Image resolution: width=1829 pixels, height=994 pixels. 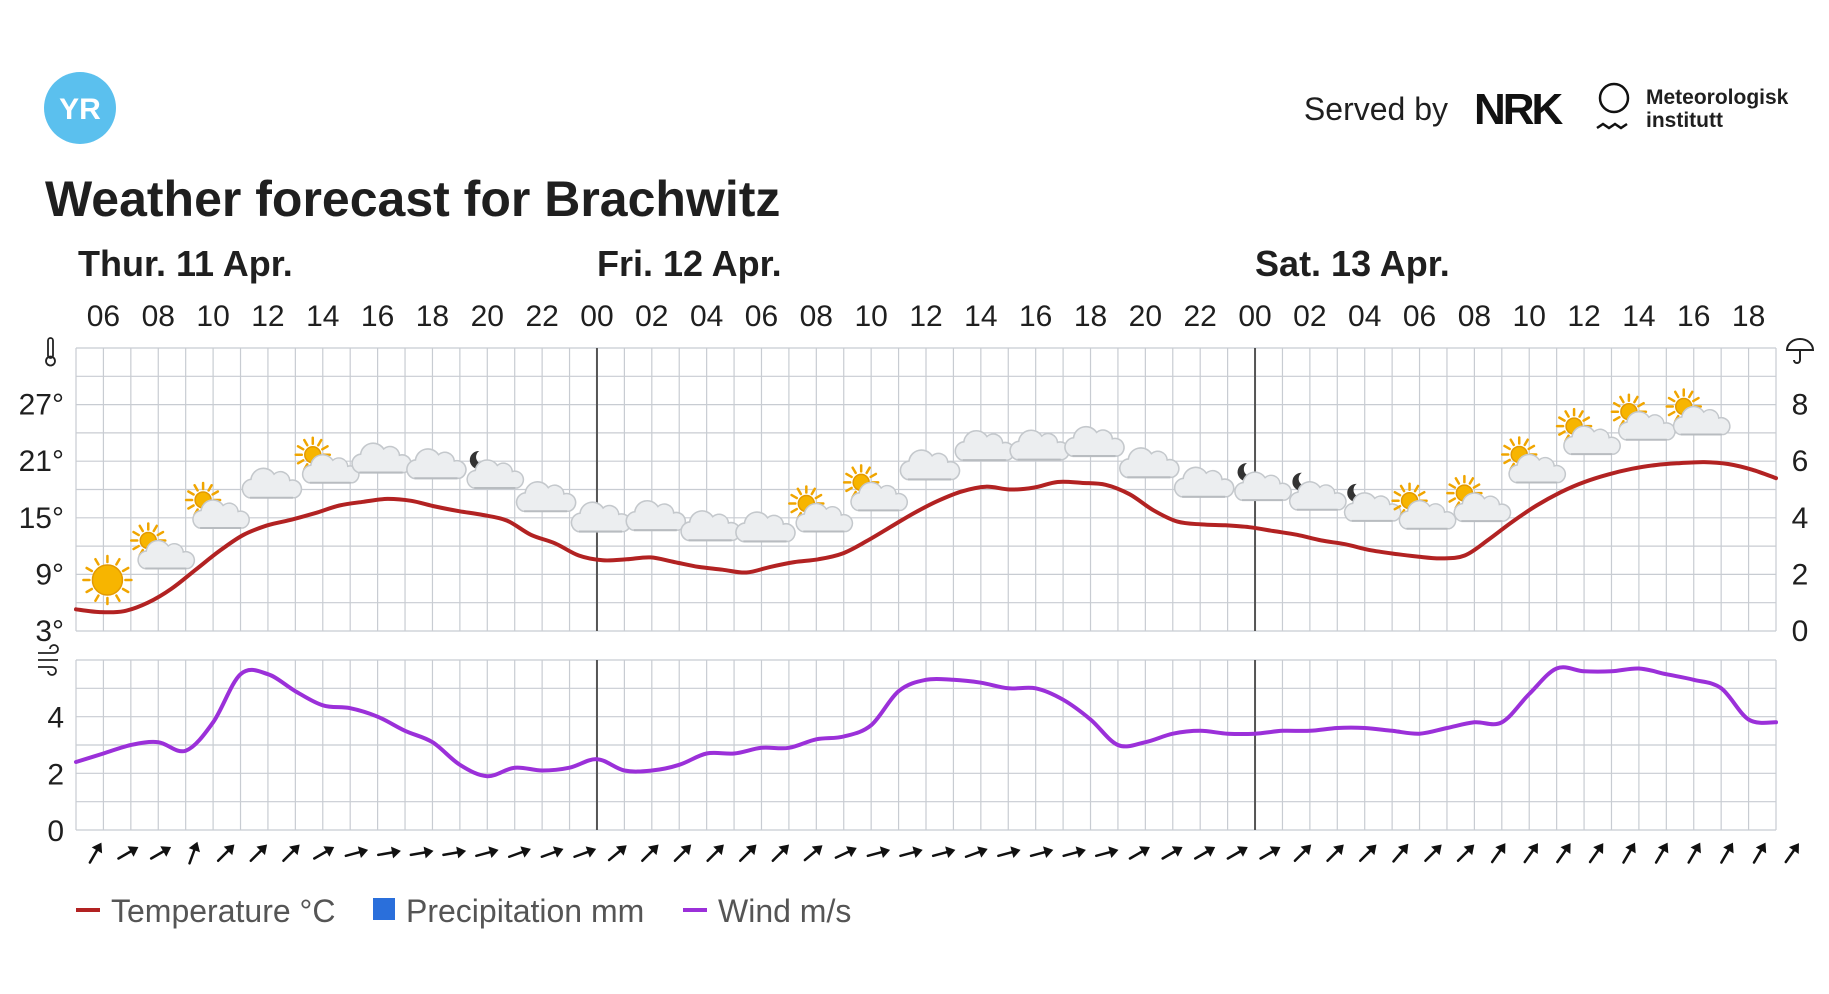 I want to click on served-by-label: Served by, so click(x=1376, y=109).